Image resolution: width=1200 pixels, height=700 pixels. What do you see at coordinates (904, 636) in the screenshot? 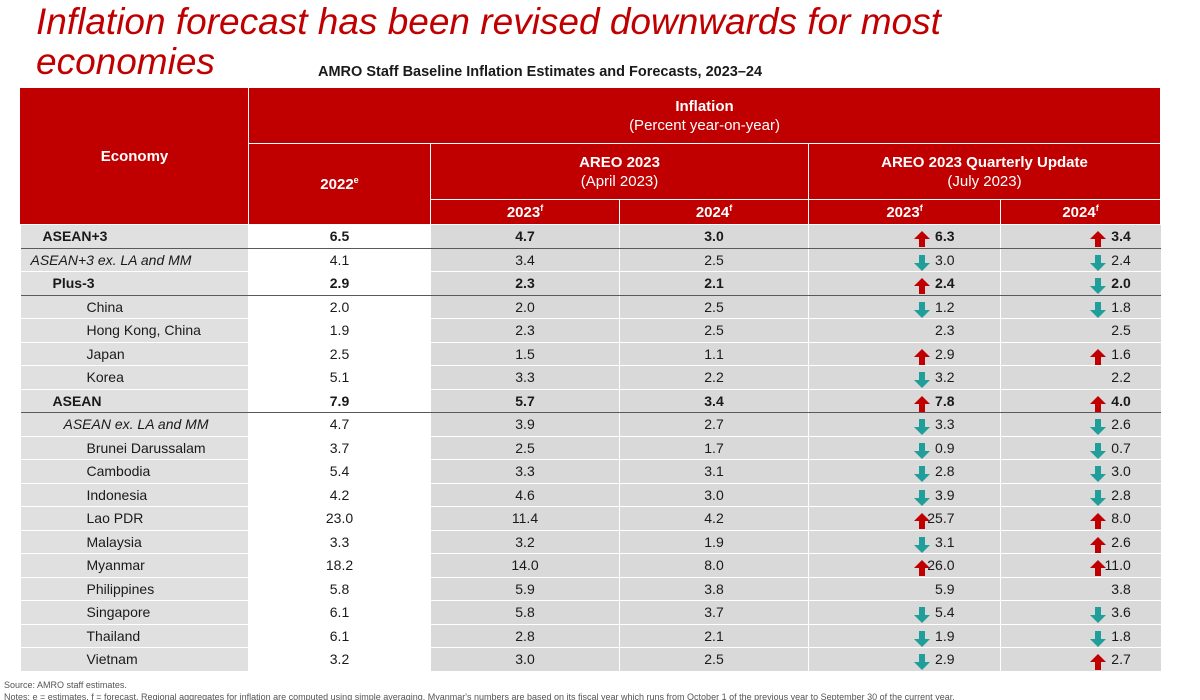
I see `value-quarterly-2023: 1.9` at bounding box center [904, 636].